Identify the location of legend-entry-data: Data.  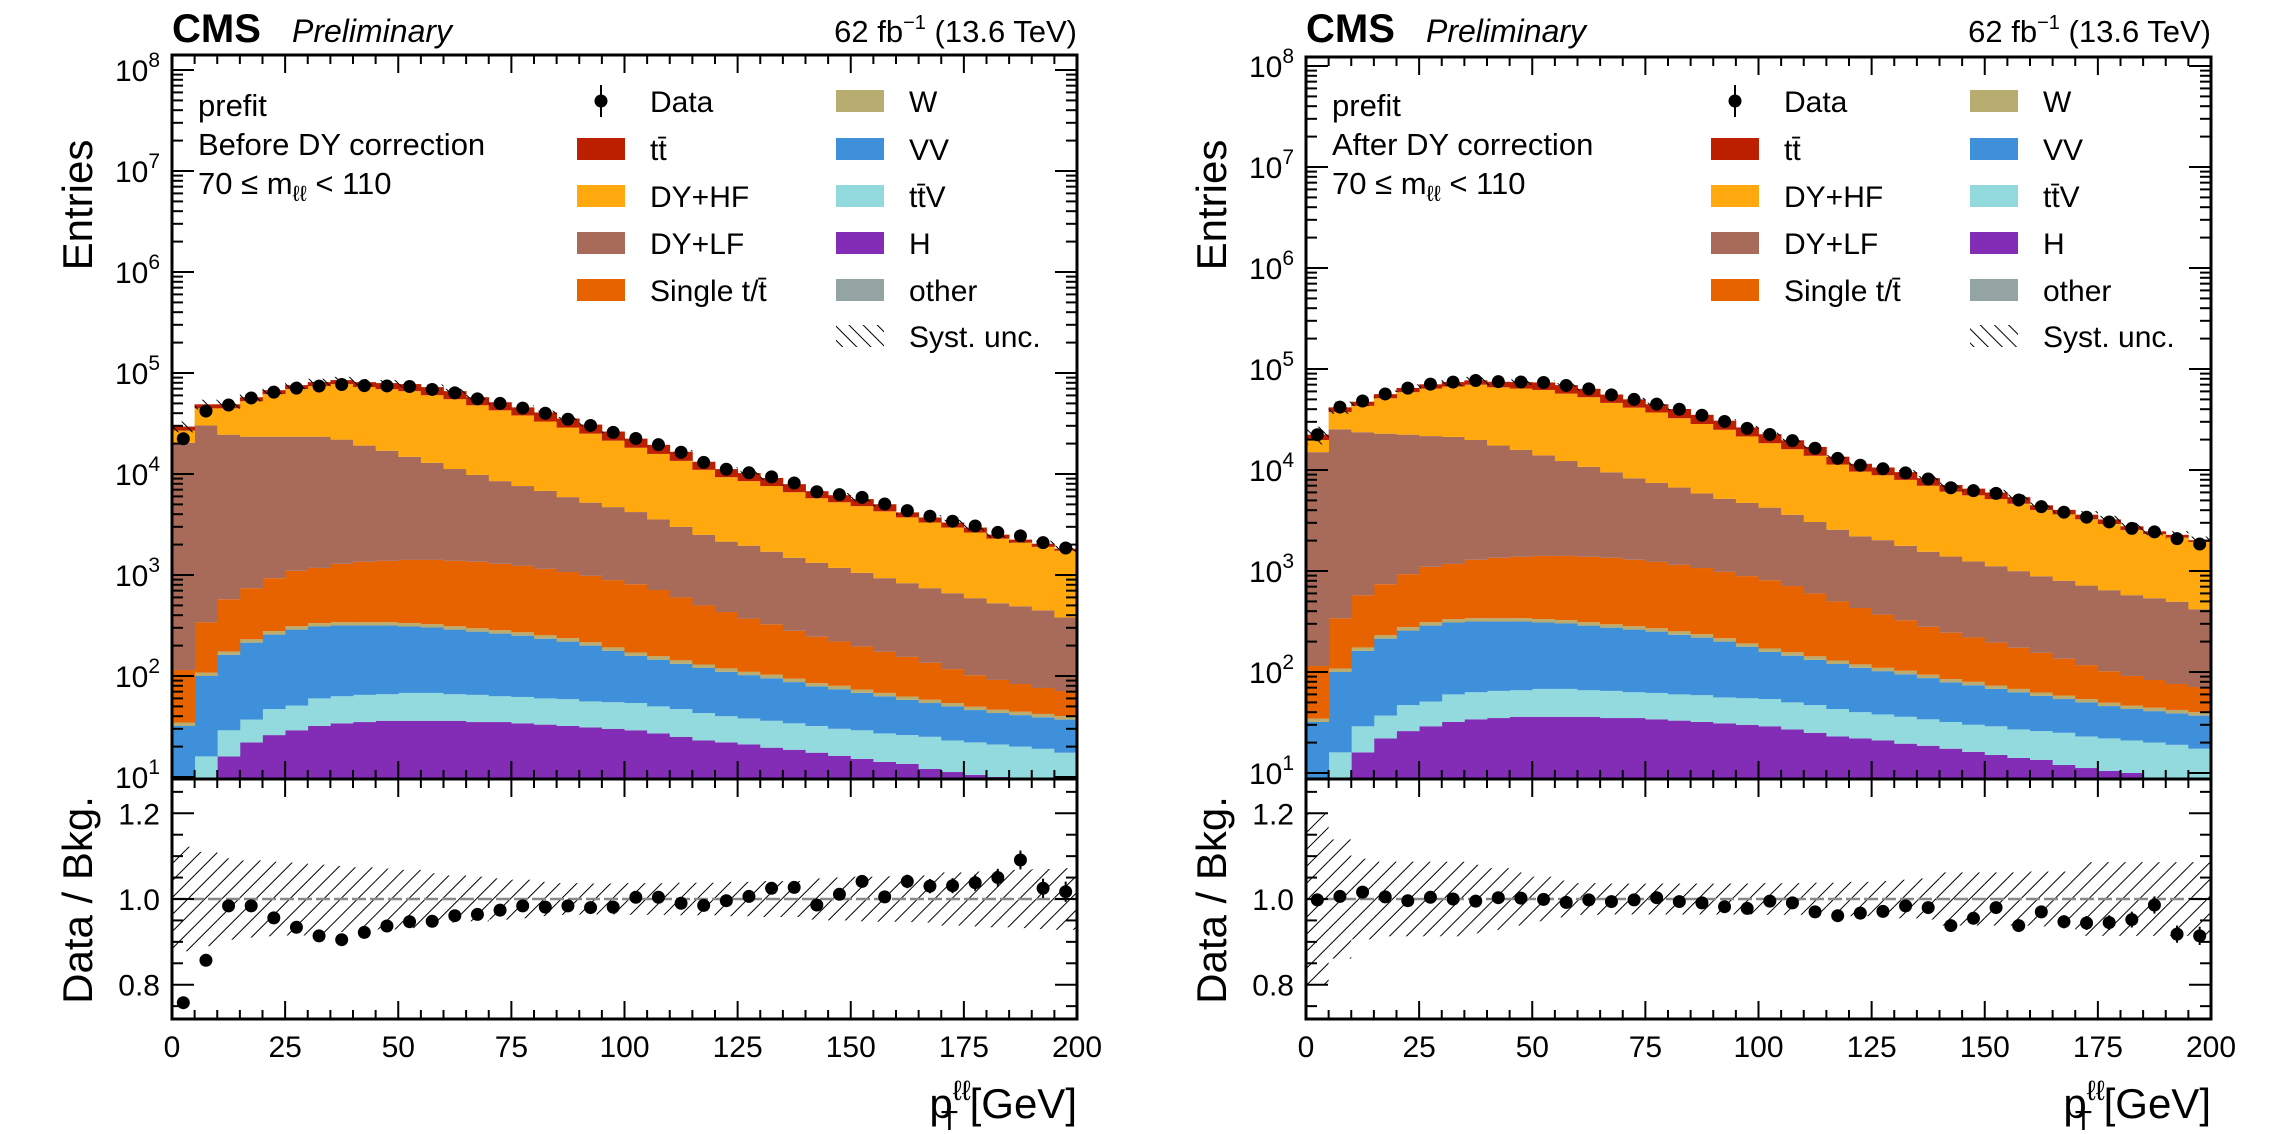
(654, 102).